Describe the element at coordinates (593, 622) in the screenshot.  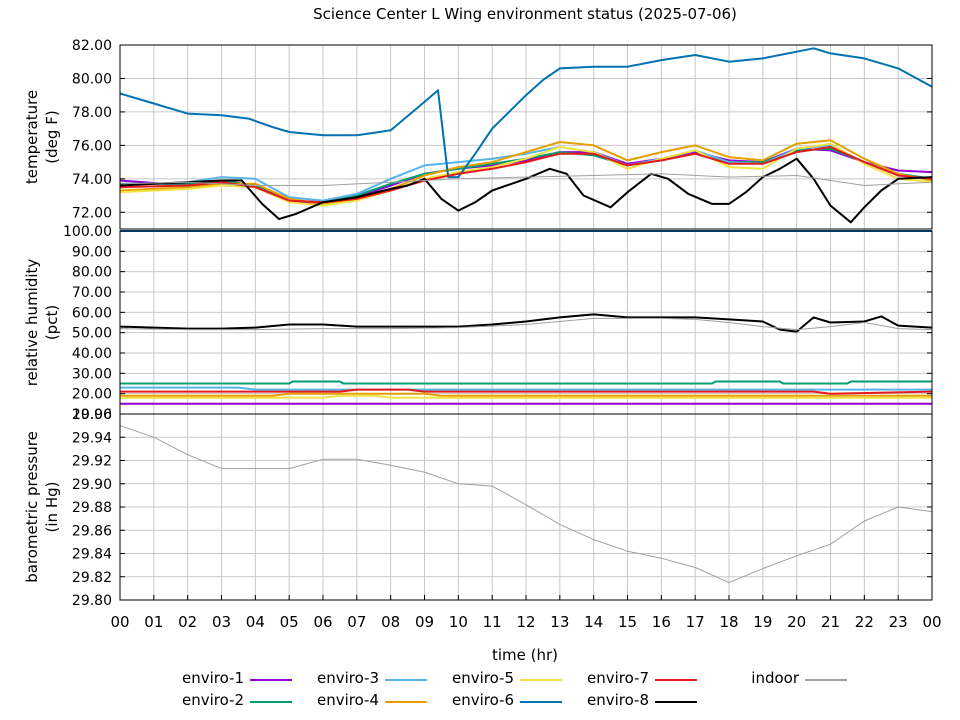
I see `x-tick-label: 14` at that location.